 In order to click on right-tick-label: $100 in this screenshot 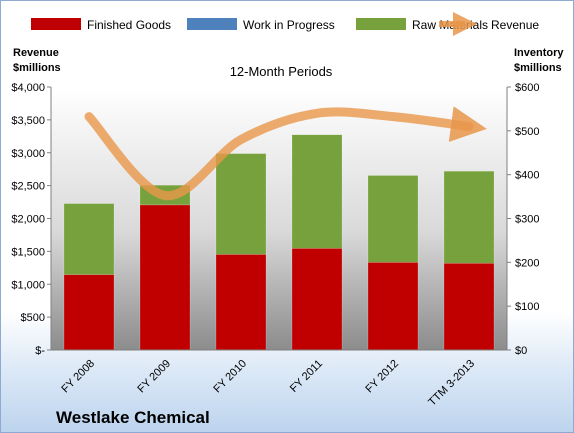, I will do `click(527, 307)`.